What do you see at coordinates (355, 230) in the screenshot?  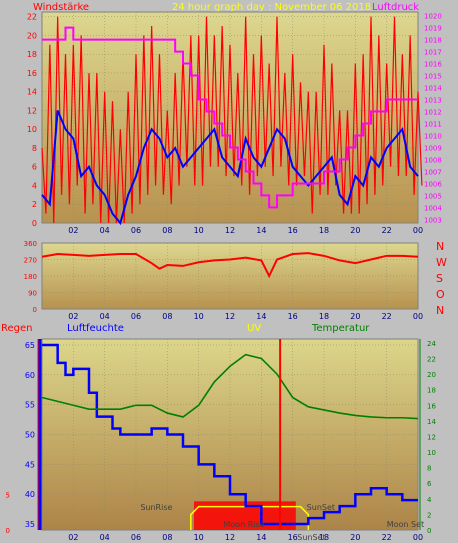 I see `p1-x-tick-label: 20` at bounding box center [355, 230].